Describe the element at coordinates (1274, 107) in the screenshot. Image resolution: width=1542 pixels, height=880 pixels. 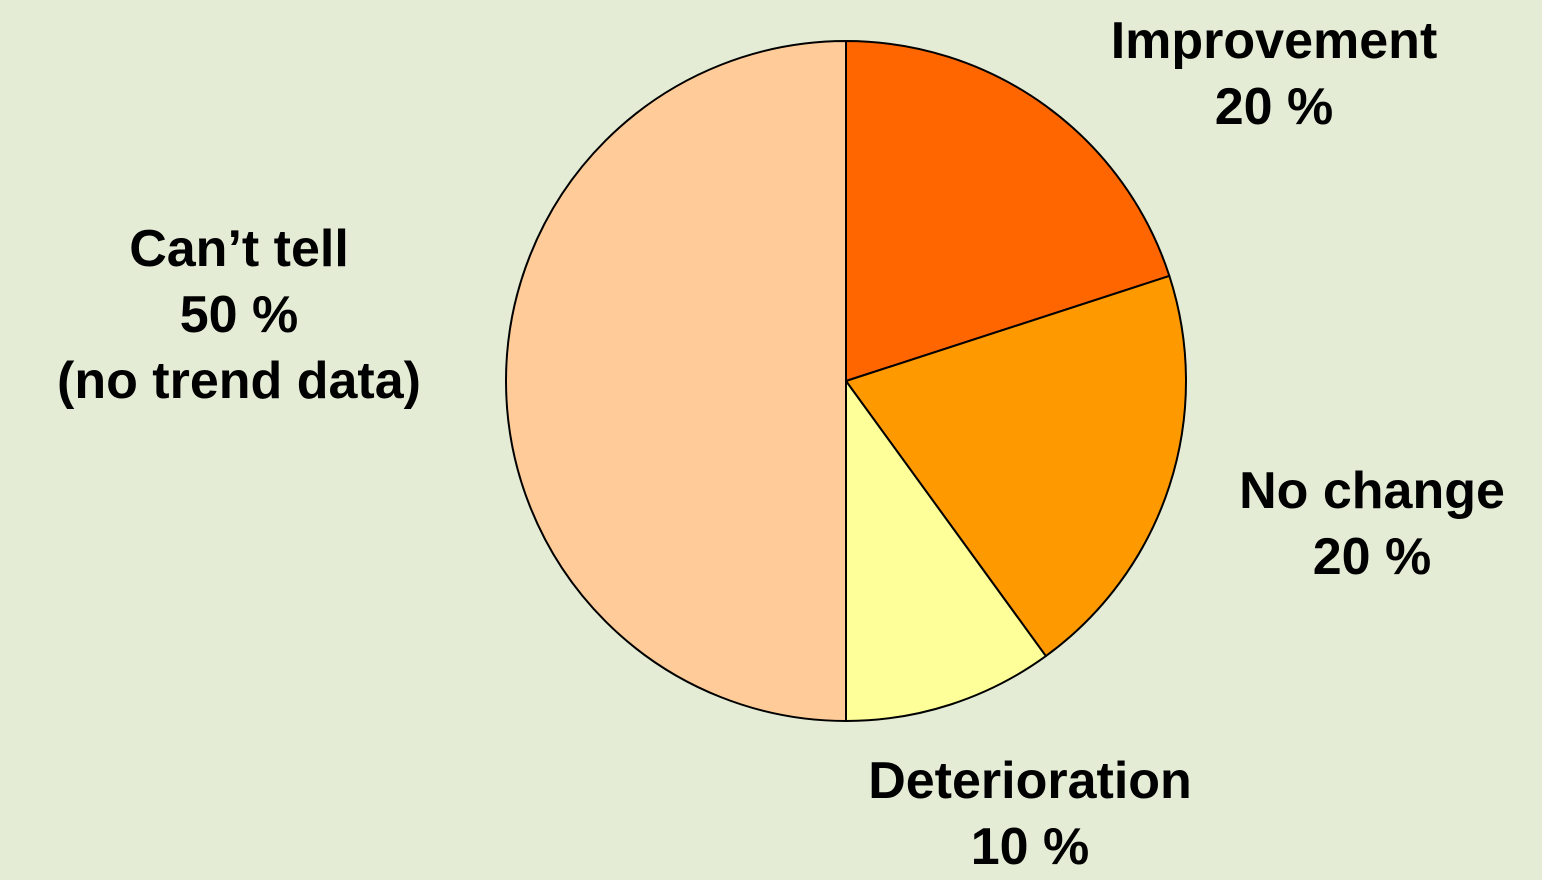
I see `slice-value-improvement: 20 %` at that location.